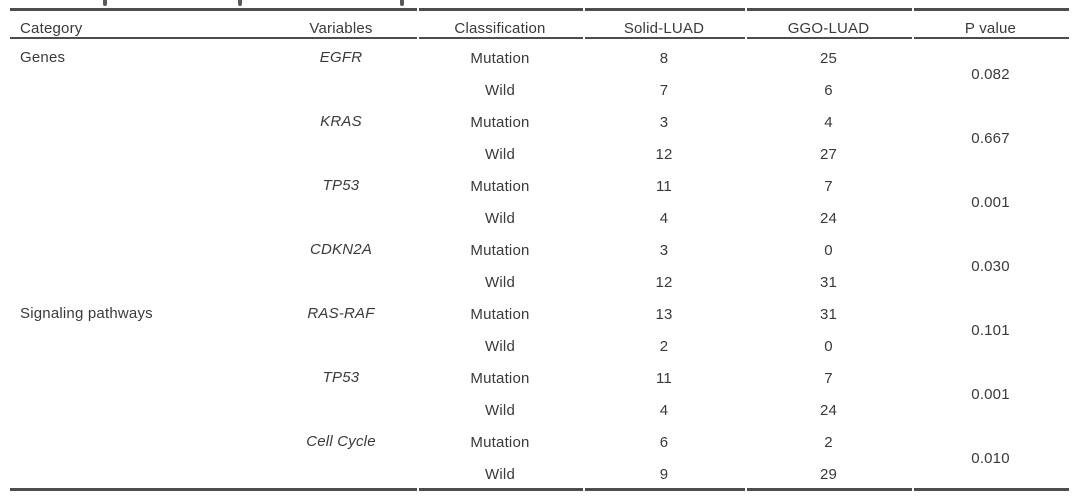 The image size is (1080, 502). I want to click on column-header-category: Category, so click(51, 28).